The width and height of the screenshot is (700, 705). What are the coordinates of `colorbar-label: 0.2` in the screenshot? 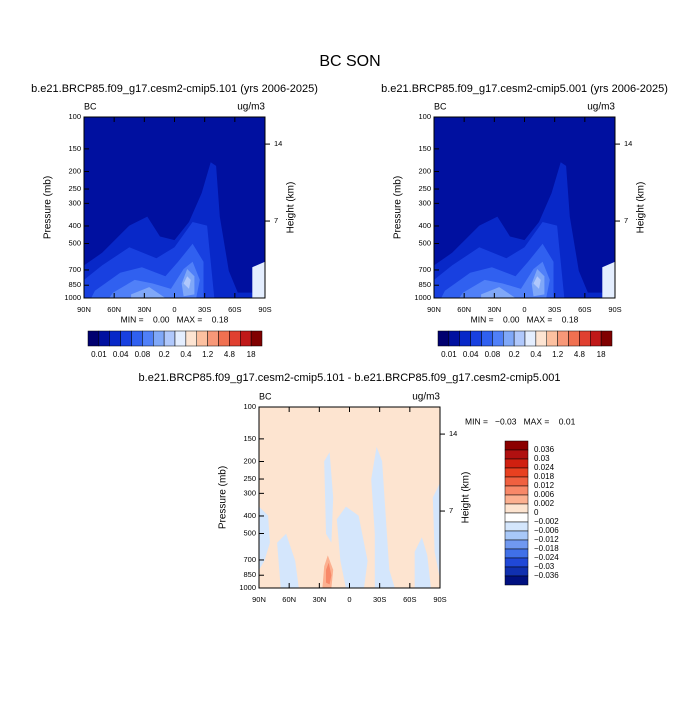 It's located at (165, 354).